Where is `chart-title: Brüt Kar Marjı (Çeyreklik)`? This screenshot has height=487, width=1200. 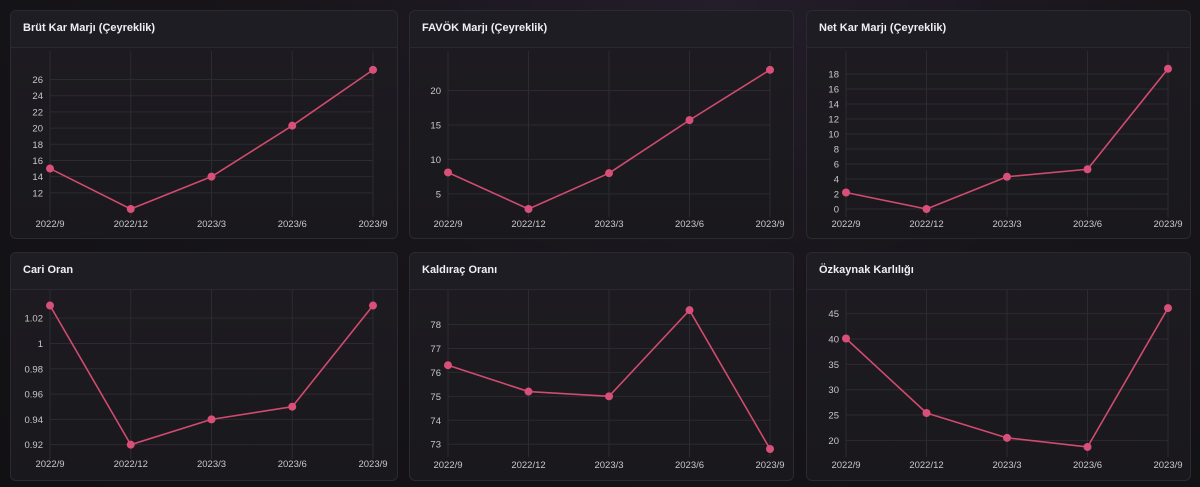
chart-title: Brüt Kar Marjı (Çeyreklik) is located at coordinates (89, 28).